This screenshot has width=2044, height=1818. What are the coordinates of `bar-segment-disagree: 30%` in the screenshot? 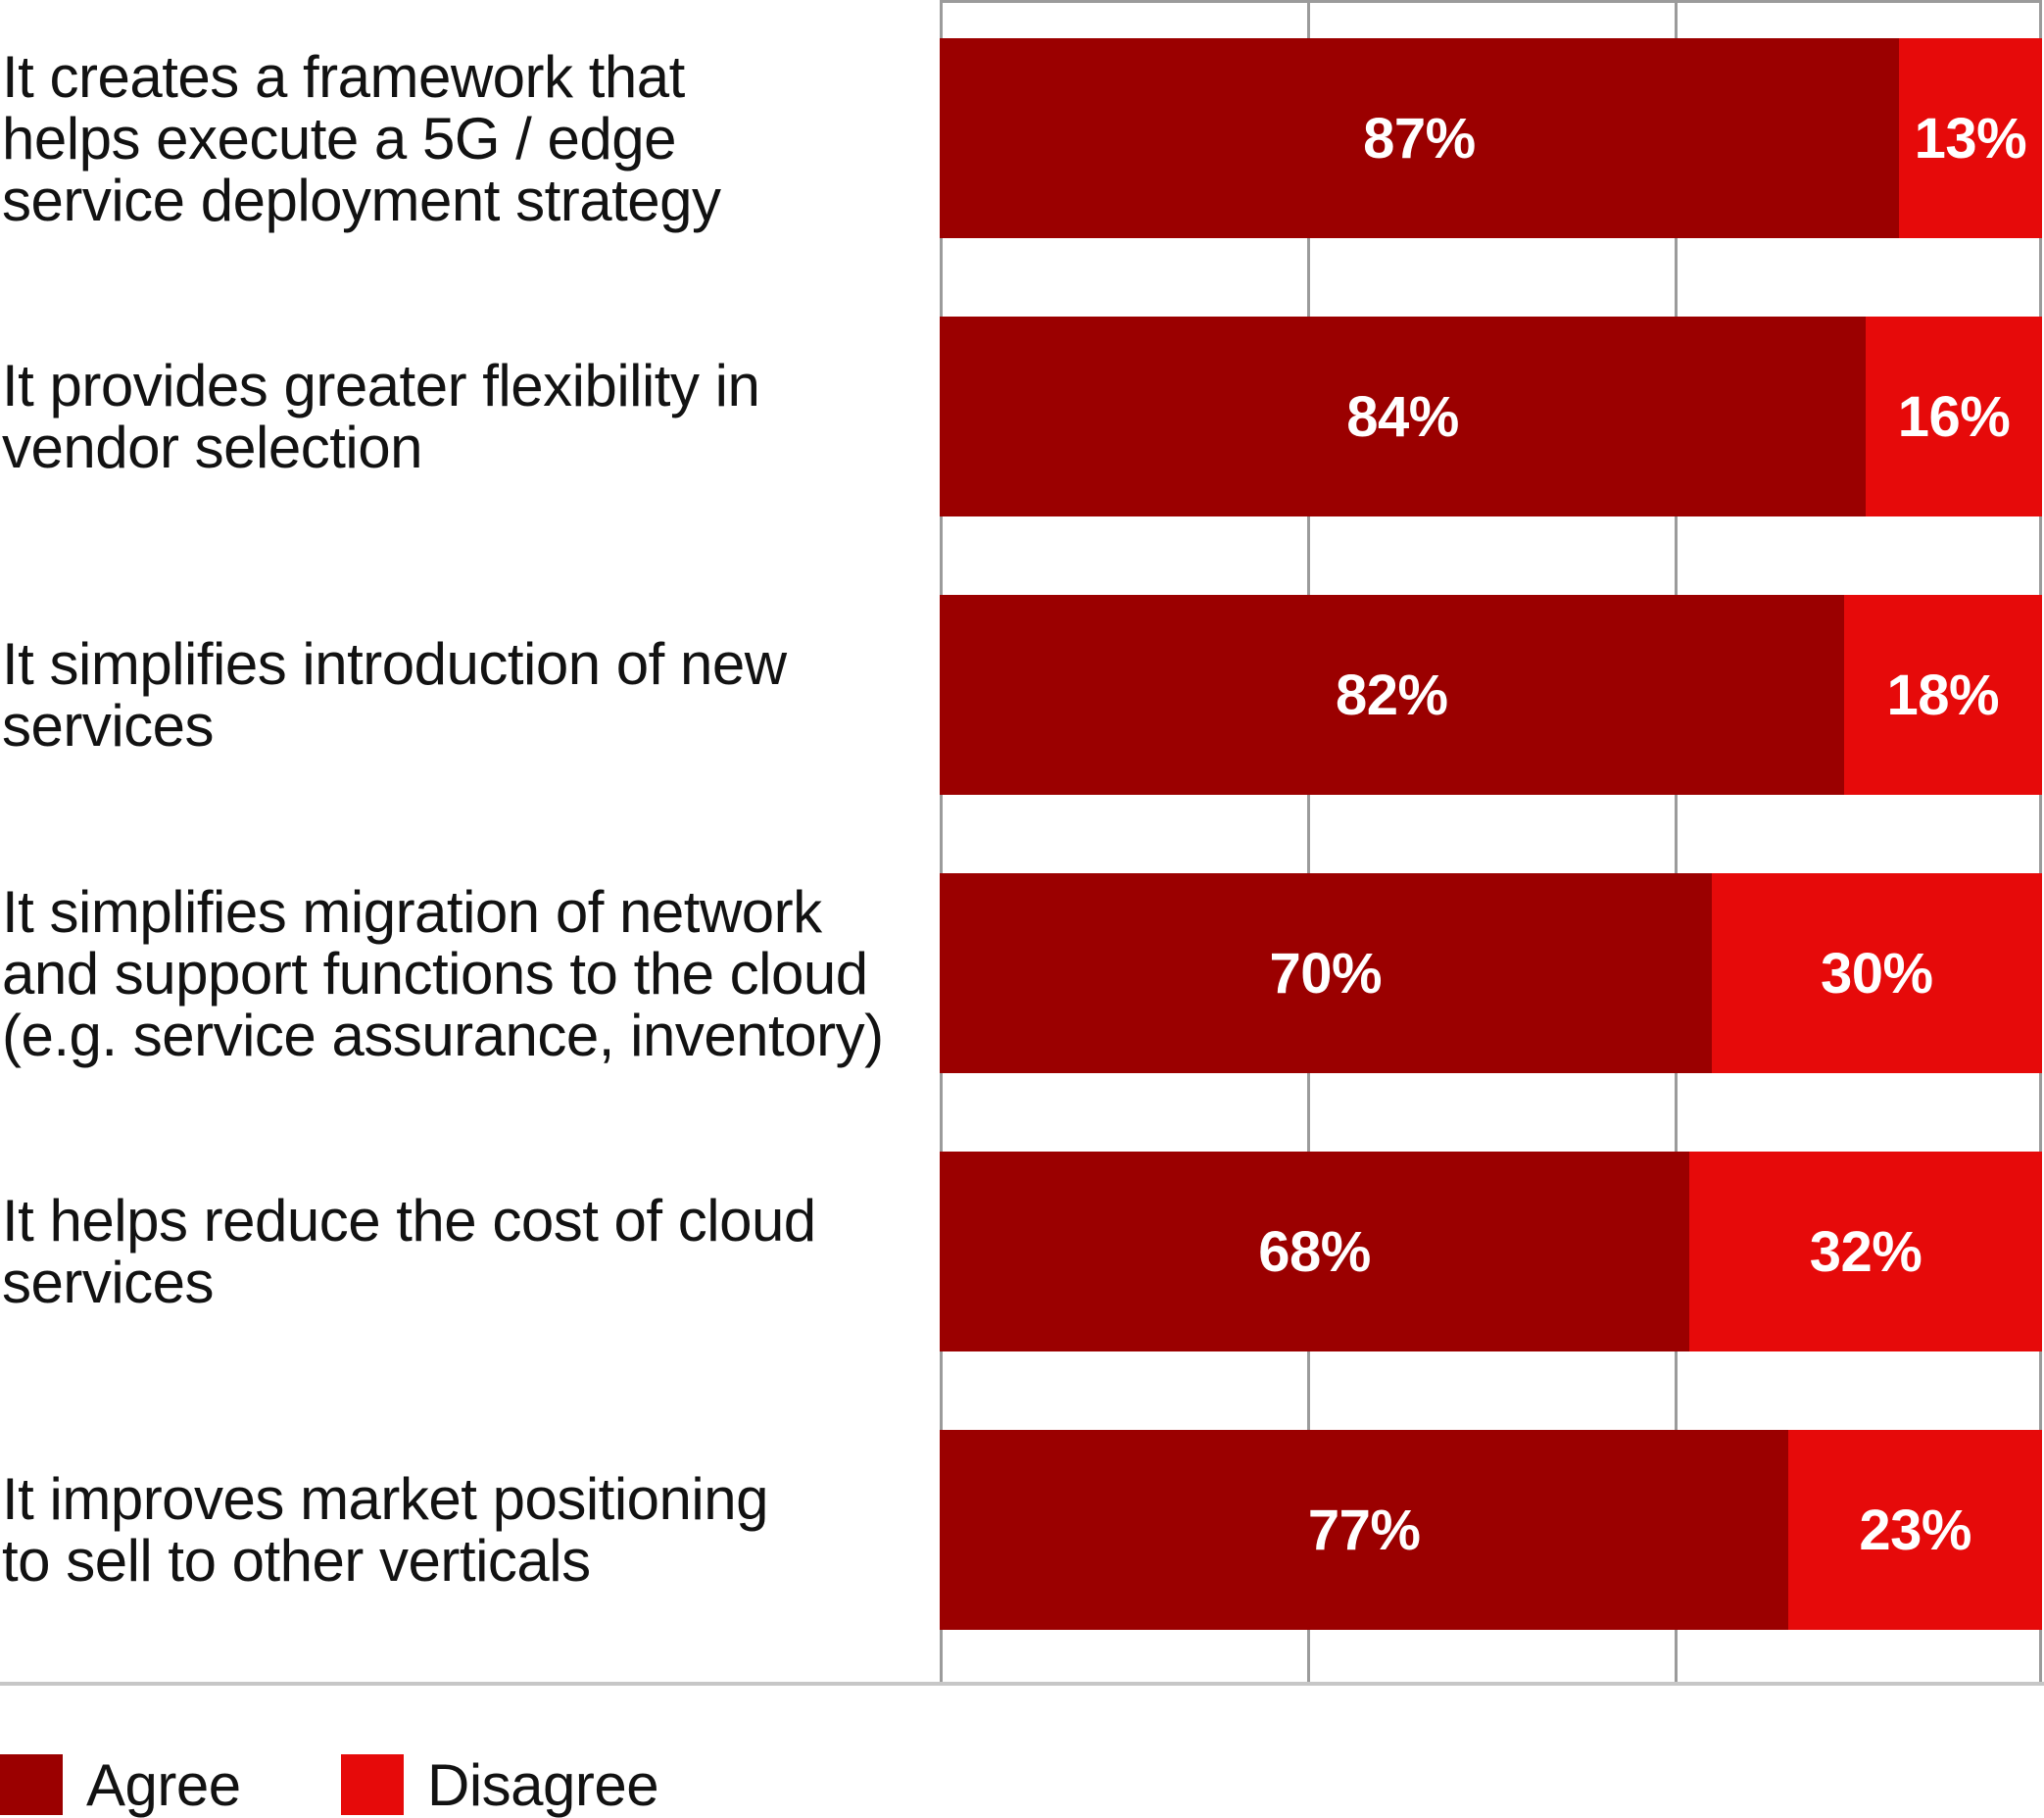 It's located at (1877, 973).